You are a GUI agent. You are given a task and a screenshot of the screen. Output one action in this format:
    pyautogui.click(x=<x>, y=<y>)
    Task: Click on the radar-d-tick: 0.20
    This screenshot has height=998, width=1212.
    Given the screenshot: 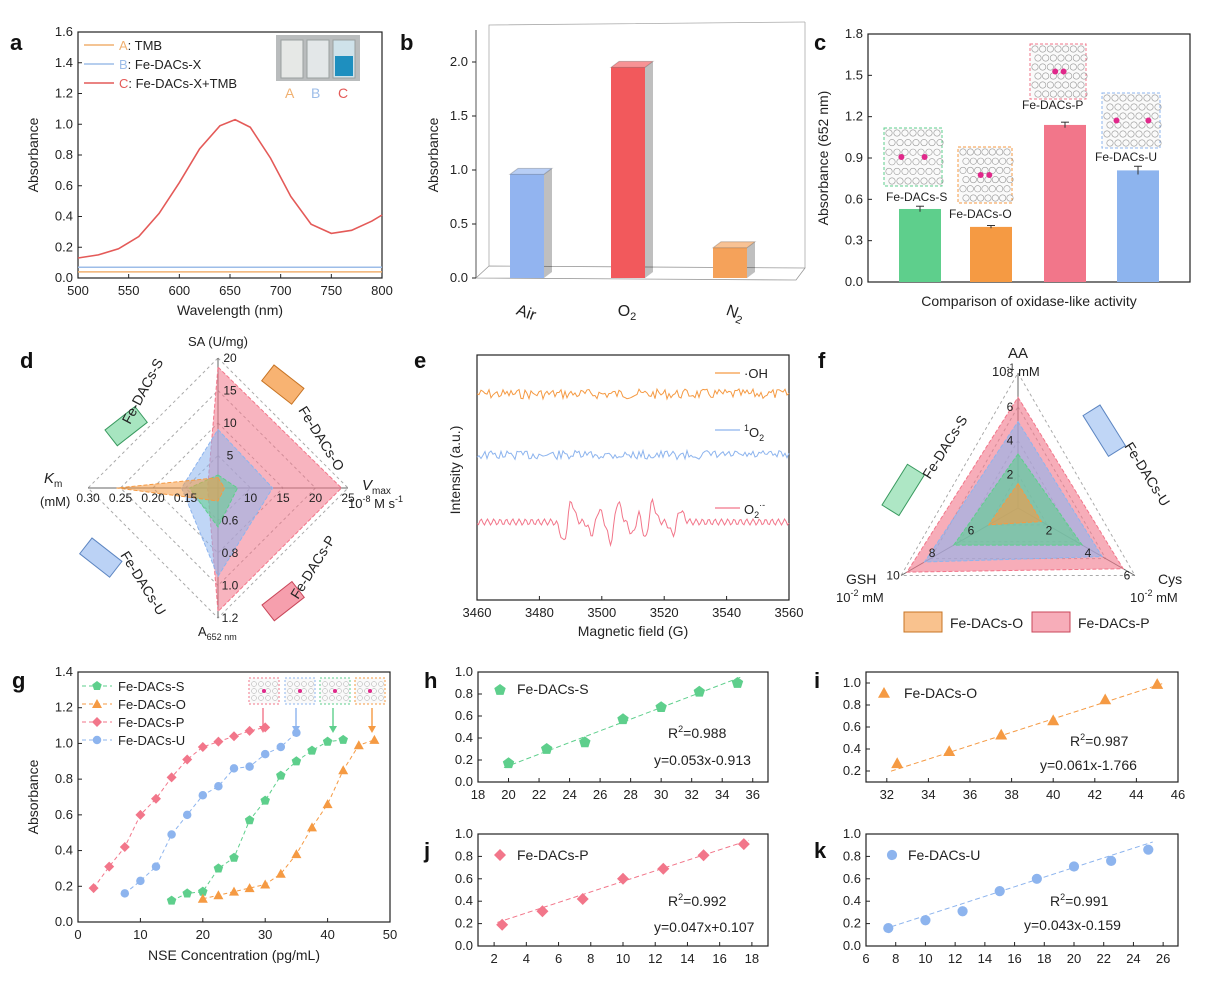 What is the action you would take?
    pyautogui.click(x=153, y=498)
    